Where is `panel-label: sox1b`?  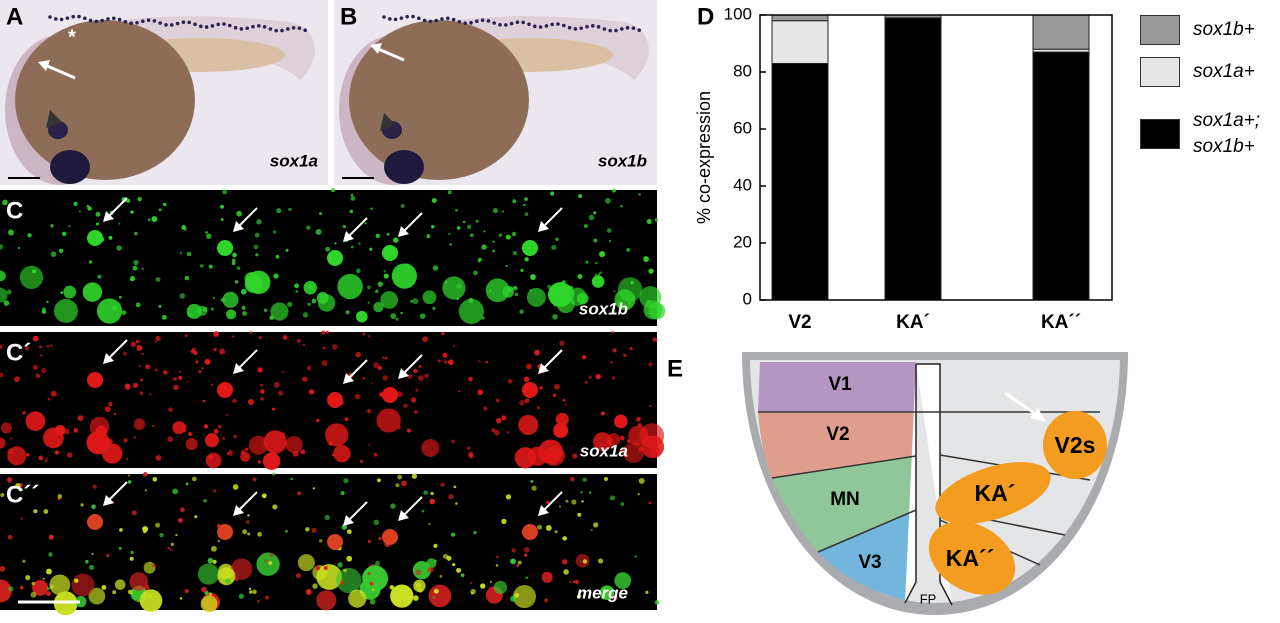
panel-label: sox1b is located at coordinates (603, 308).